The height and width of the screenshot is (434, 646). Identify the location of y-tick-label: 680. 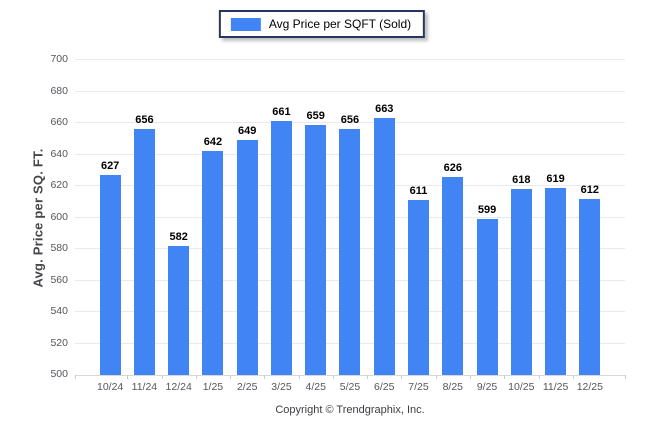
(59, 90).